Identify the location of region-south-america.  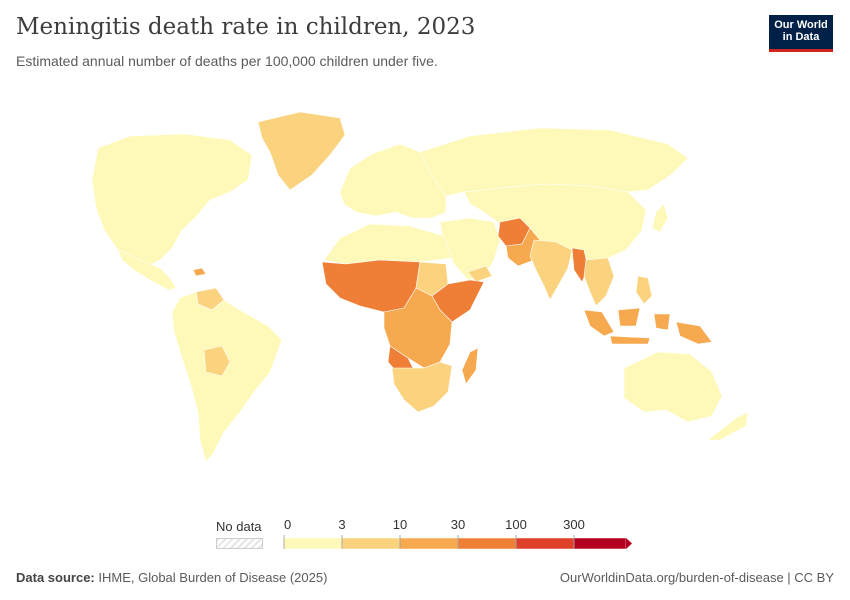
(227, 377).